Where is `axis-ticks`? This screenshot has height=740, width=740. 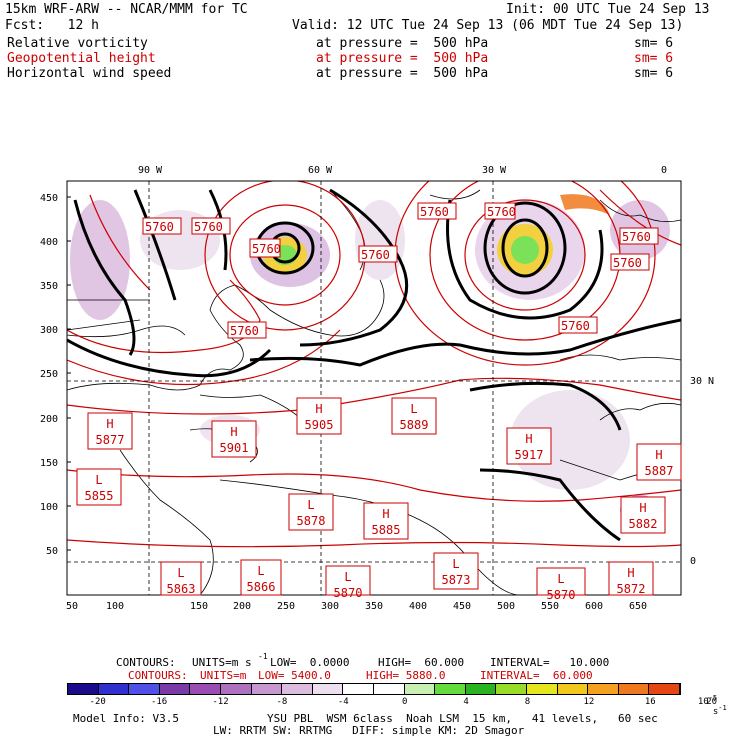 axis-ticks is located at coordinates (69, 373).